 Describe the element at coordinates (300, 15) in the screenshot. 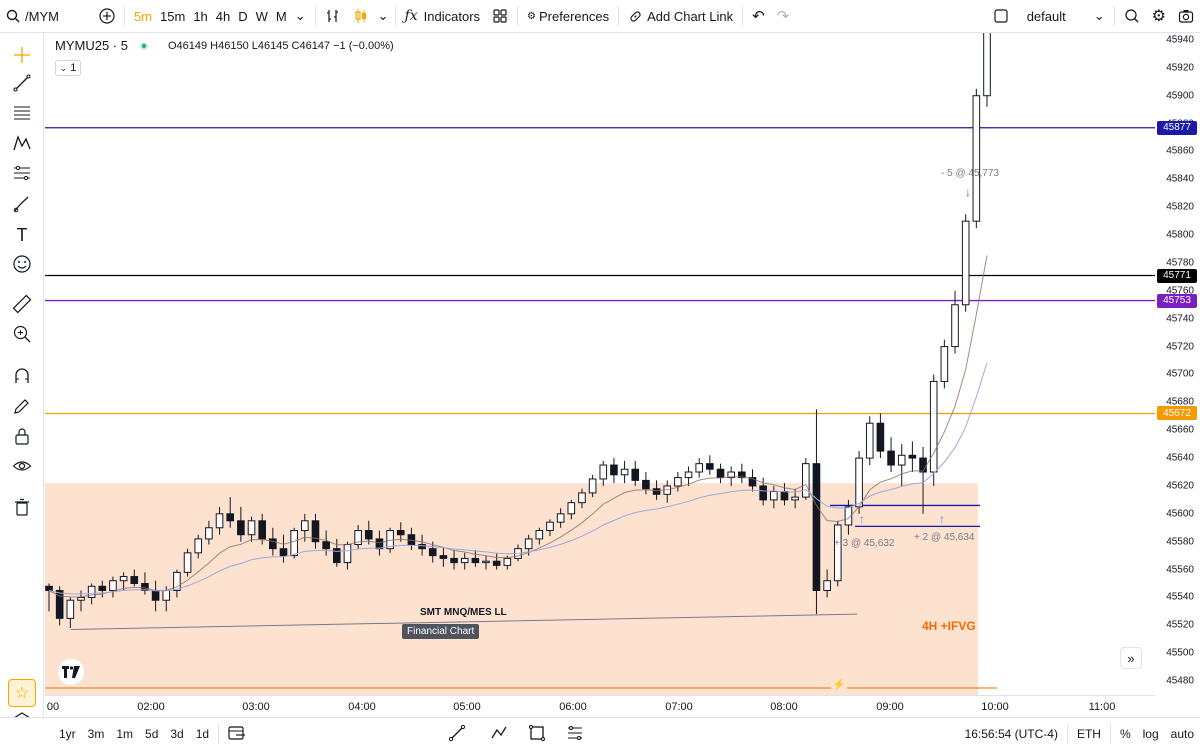

I see `interval-dropdown-chevron-icon: ⌄` at that location.